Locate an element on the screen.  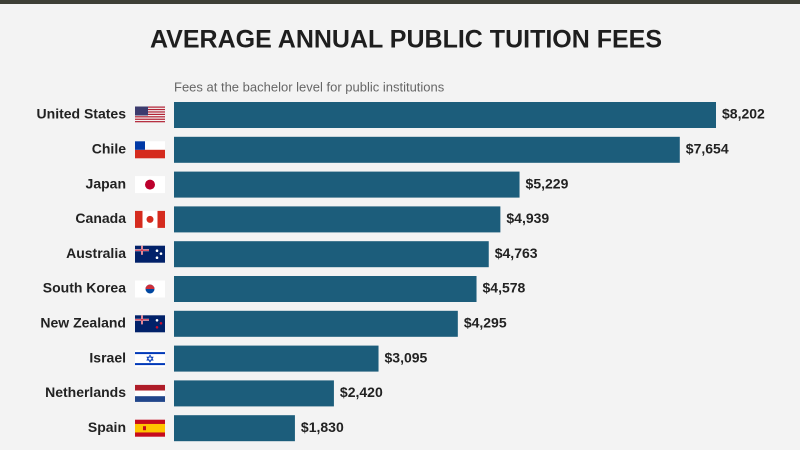
category-label: United States is located at coordinates (82, 114).